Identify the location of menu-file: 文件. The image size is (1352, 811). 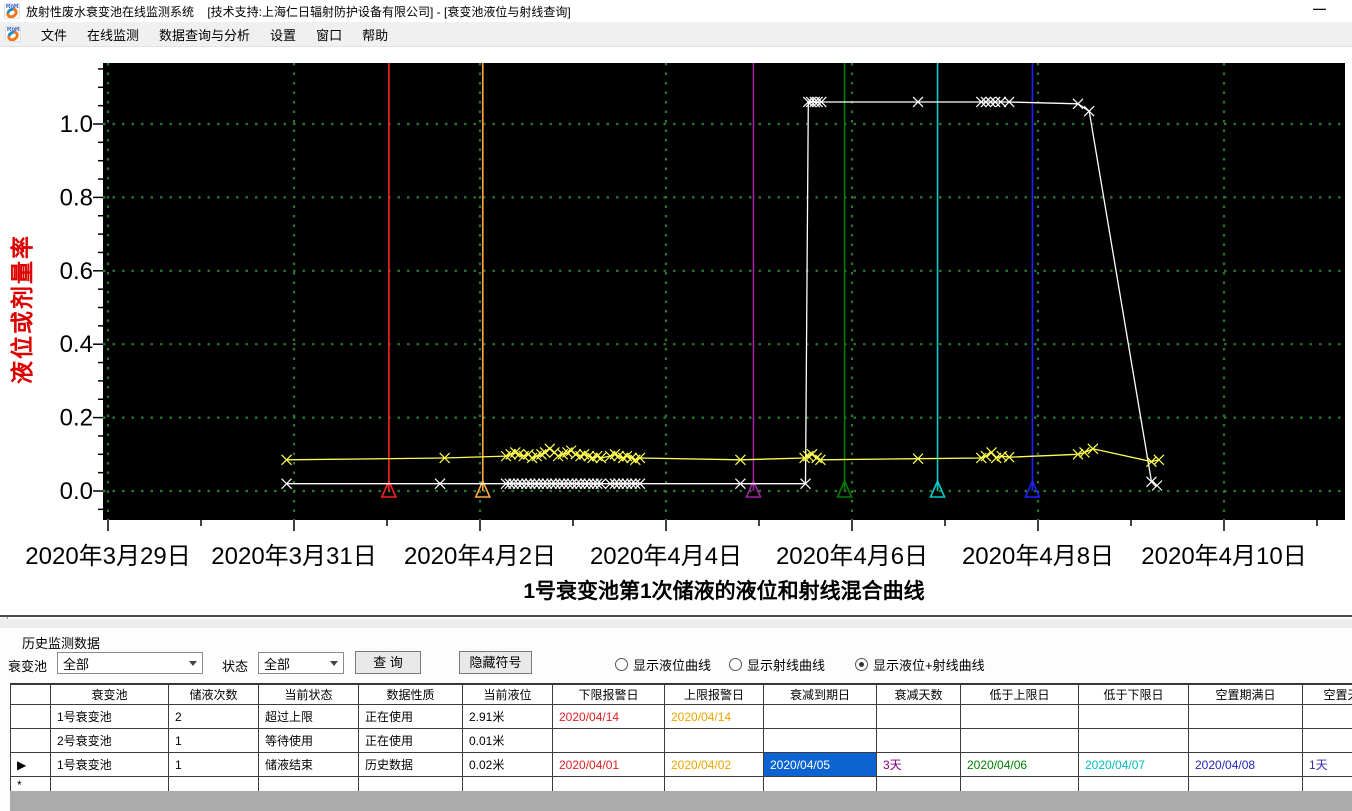
(54, 35).